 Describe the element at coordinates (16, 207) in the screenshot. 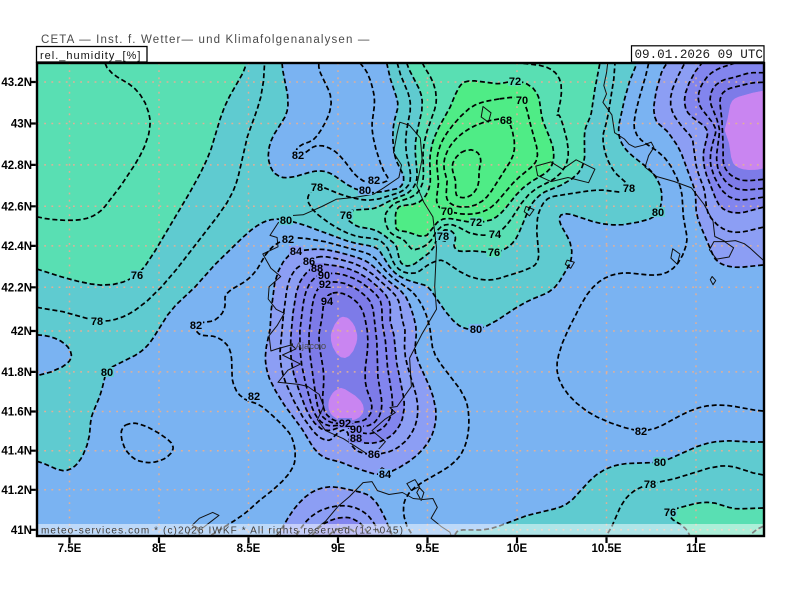

I see `svg-text: 42.6N` at that location.